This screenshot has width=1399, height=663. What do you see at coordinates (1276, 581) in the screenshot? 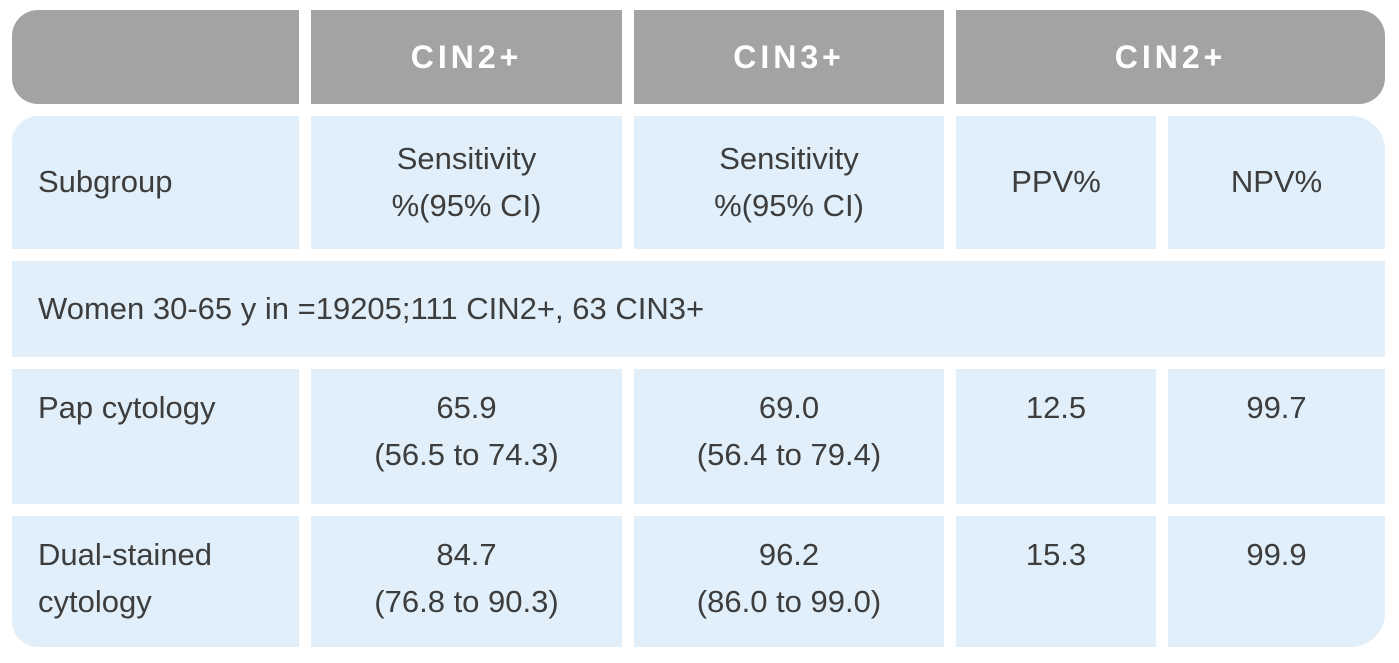
I see `row-dual-npv: 99.9` at bounding box center [1276, 581].